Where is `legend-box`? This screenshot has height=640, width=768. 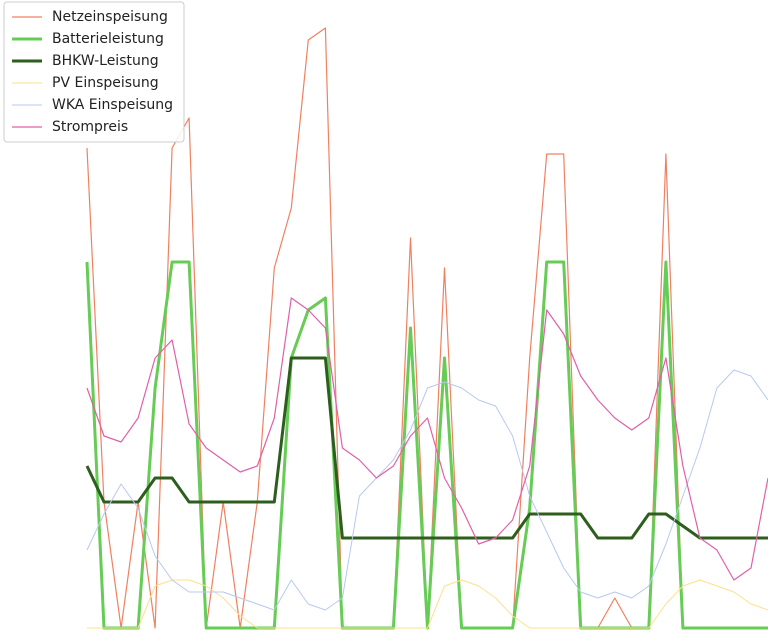
legend-box is located at coordinates (94, 72).